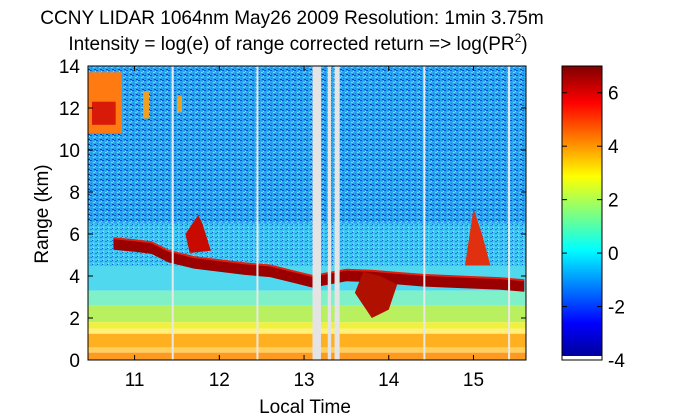 The width and height of the screenshot is (700, 420). I want to click on x-tick-label: 11, so click(135, 380).